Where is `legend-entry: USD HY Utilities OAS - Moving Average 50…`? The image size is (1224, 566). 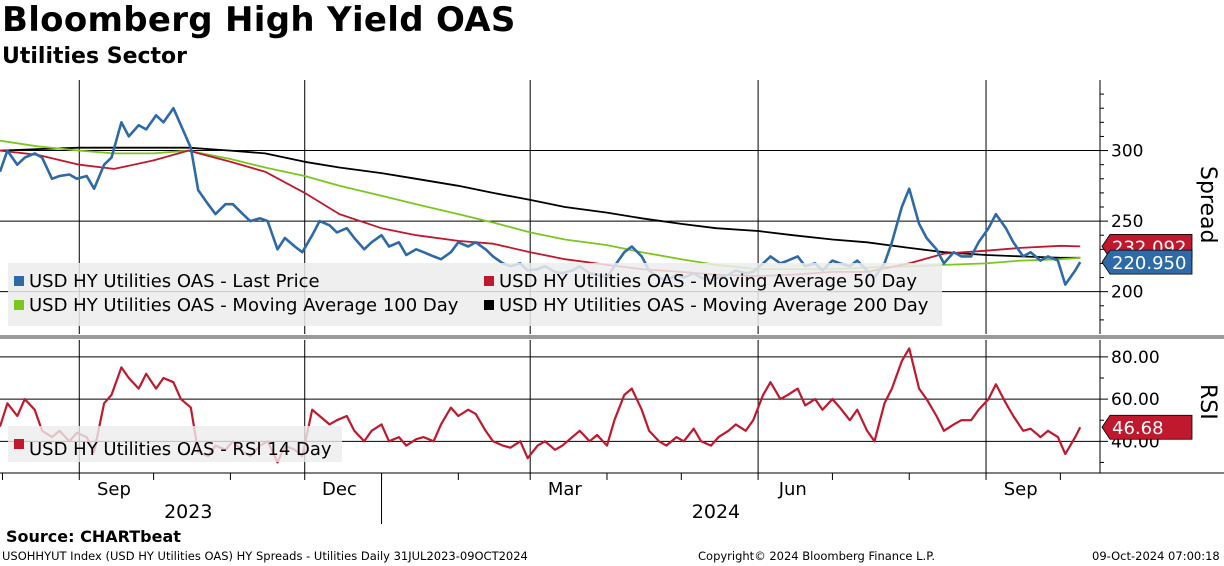
legend-entry: USD HY Utilities OAS - Moving Average 50… is located at coordinates (708, 281).